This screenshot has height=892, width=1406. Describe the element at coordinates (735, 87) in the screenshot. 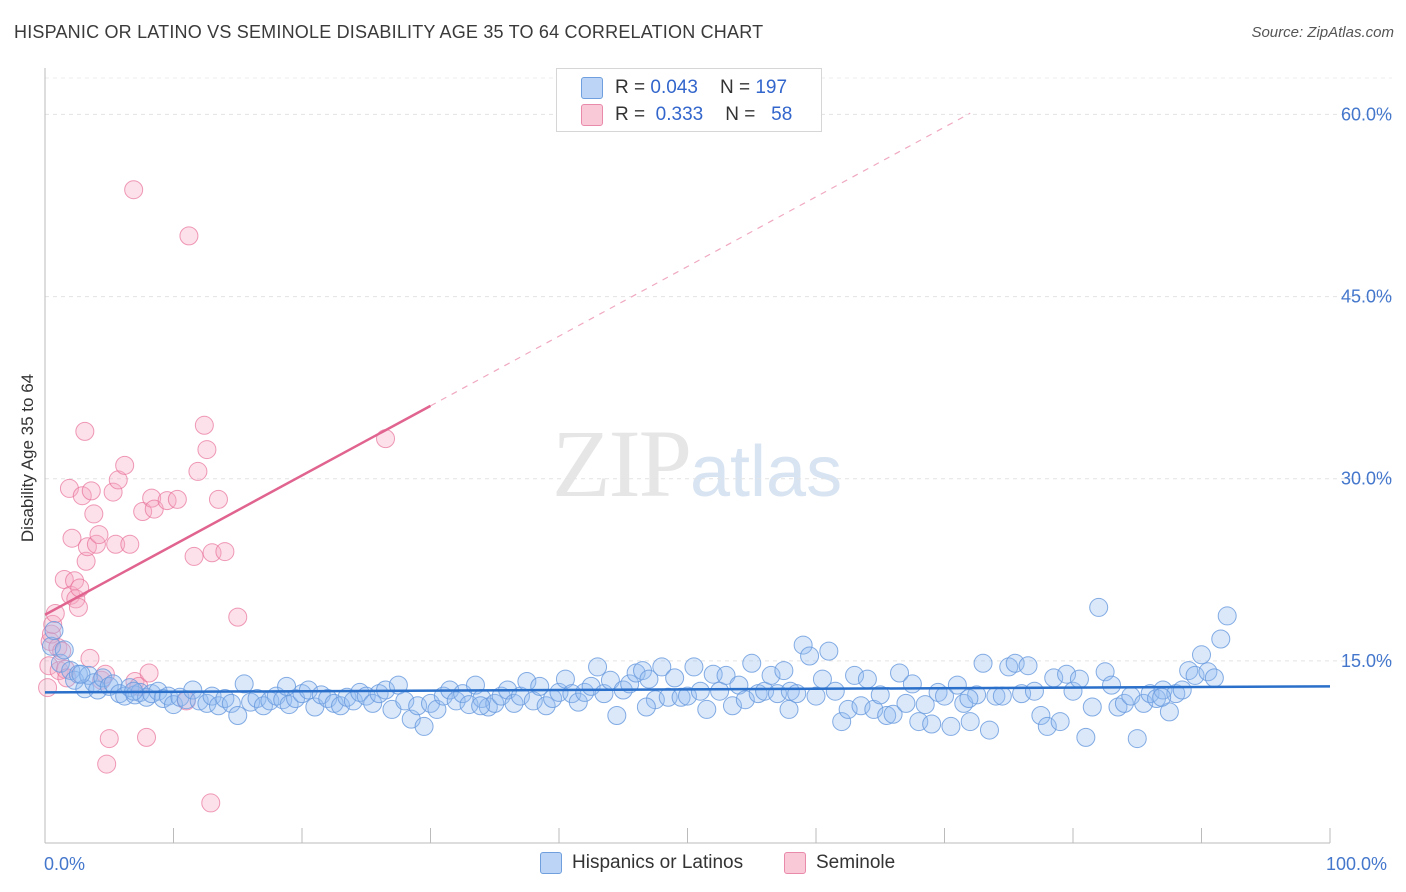

I see `legend-n-label: N =` at that location.